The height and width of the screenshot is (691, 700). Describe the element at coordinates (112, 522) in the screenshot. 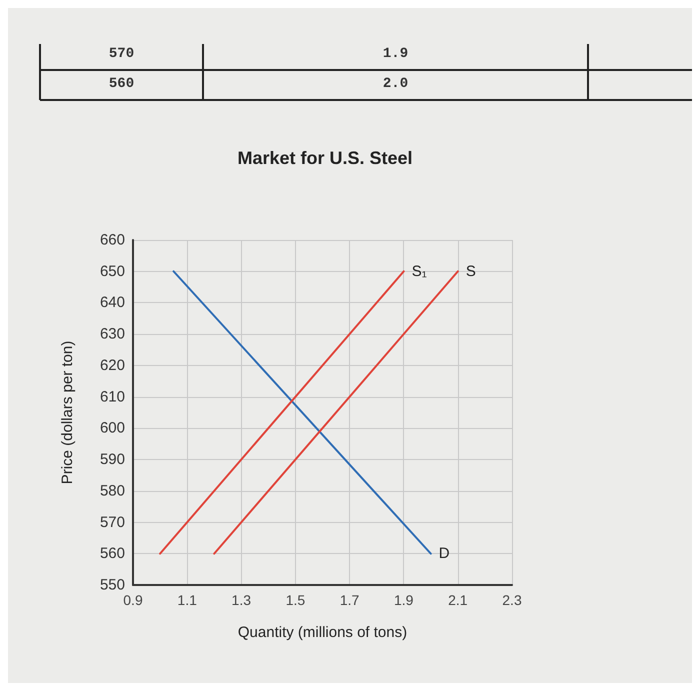

I see `y-tick-label: 570` at that location.